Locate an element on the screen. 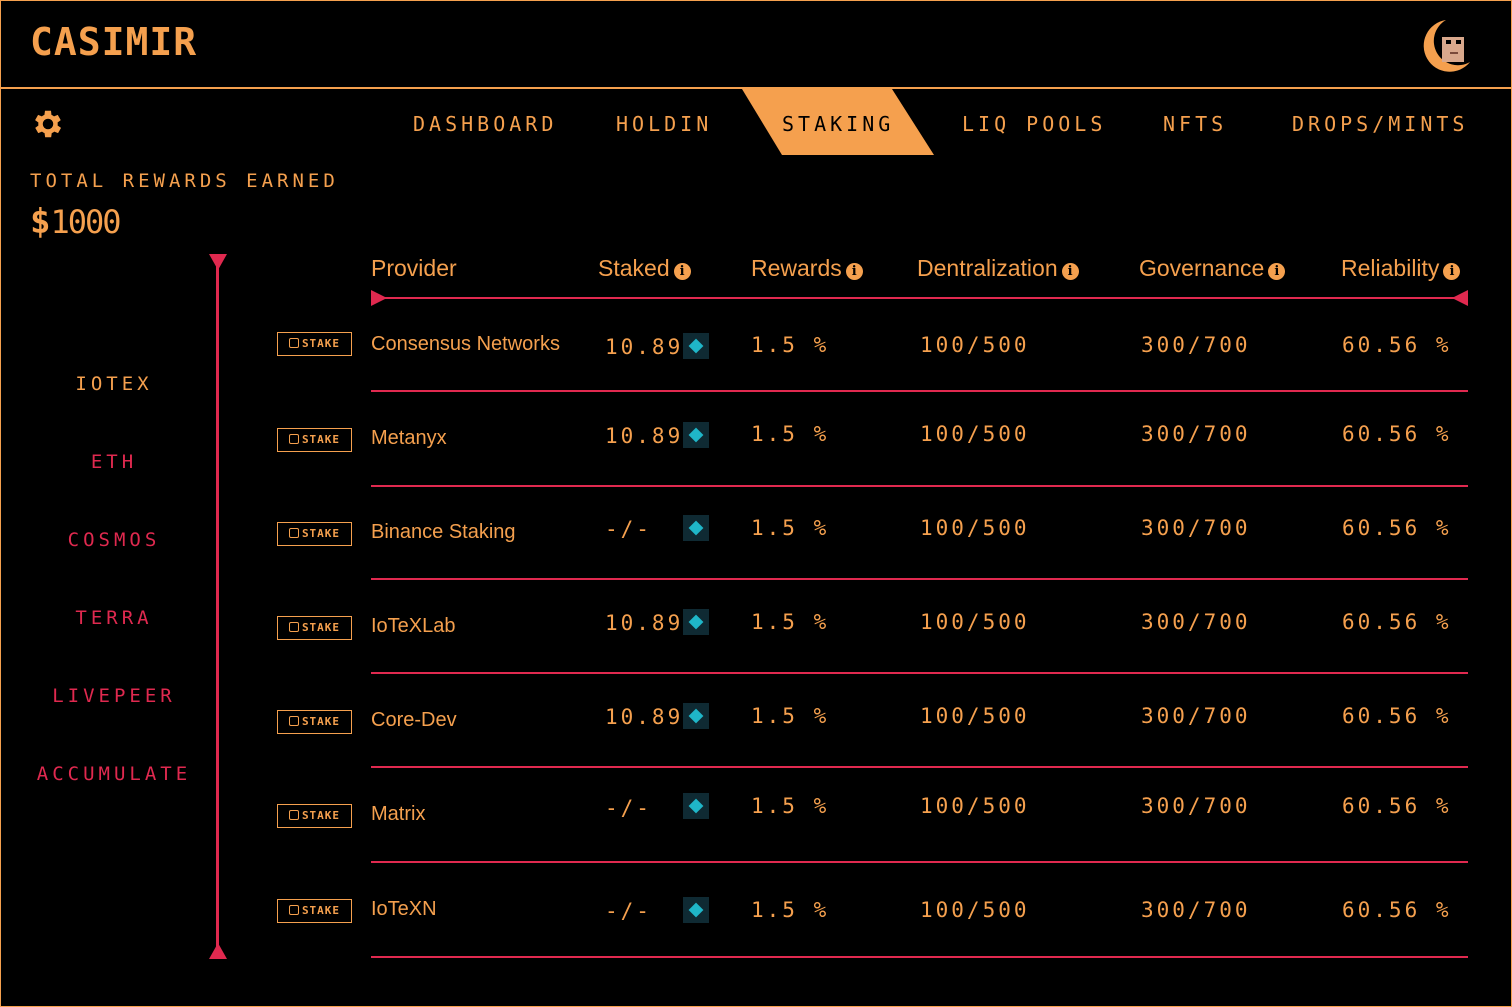  tab-nfts: NFTS is located at coordinates (1195, 124).